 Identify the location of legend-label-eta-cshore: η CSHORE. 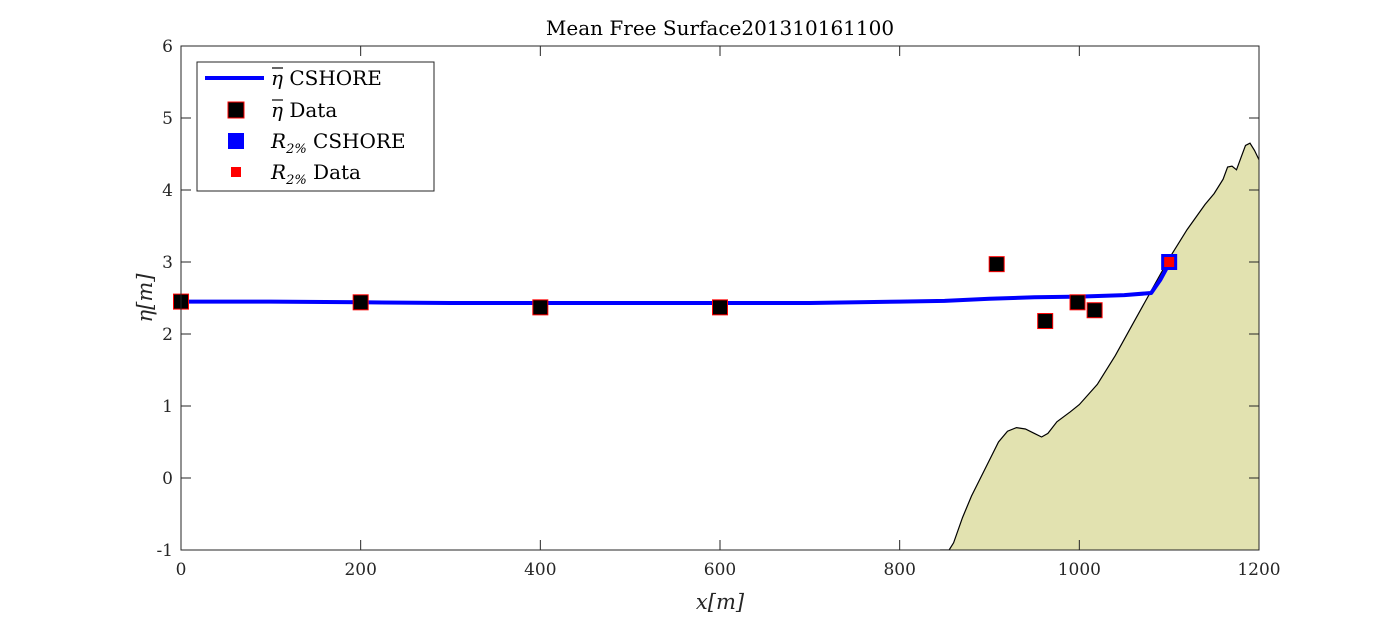
(326, 78).